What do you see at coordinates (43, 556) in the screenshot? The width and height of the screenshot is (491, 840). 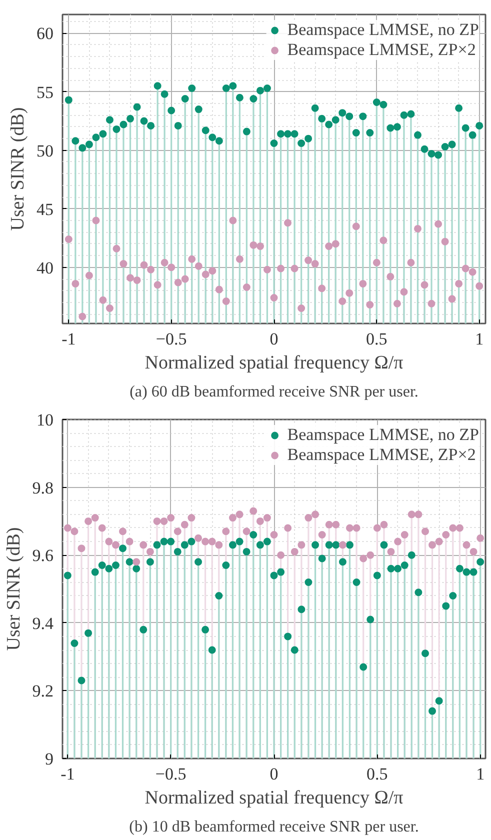 I see `y-tick-label: 9.6` at bounding box center [43, 556].